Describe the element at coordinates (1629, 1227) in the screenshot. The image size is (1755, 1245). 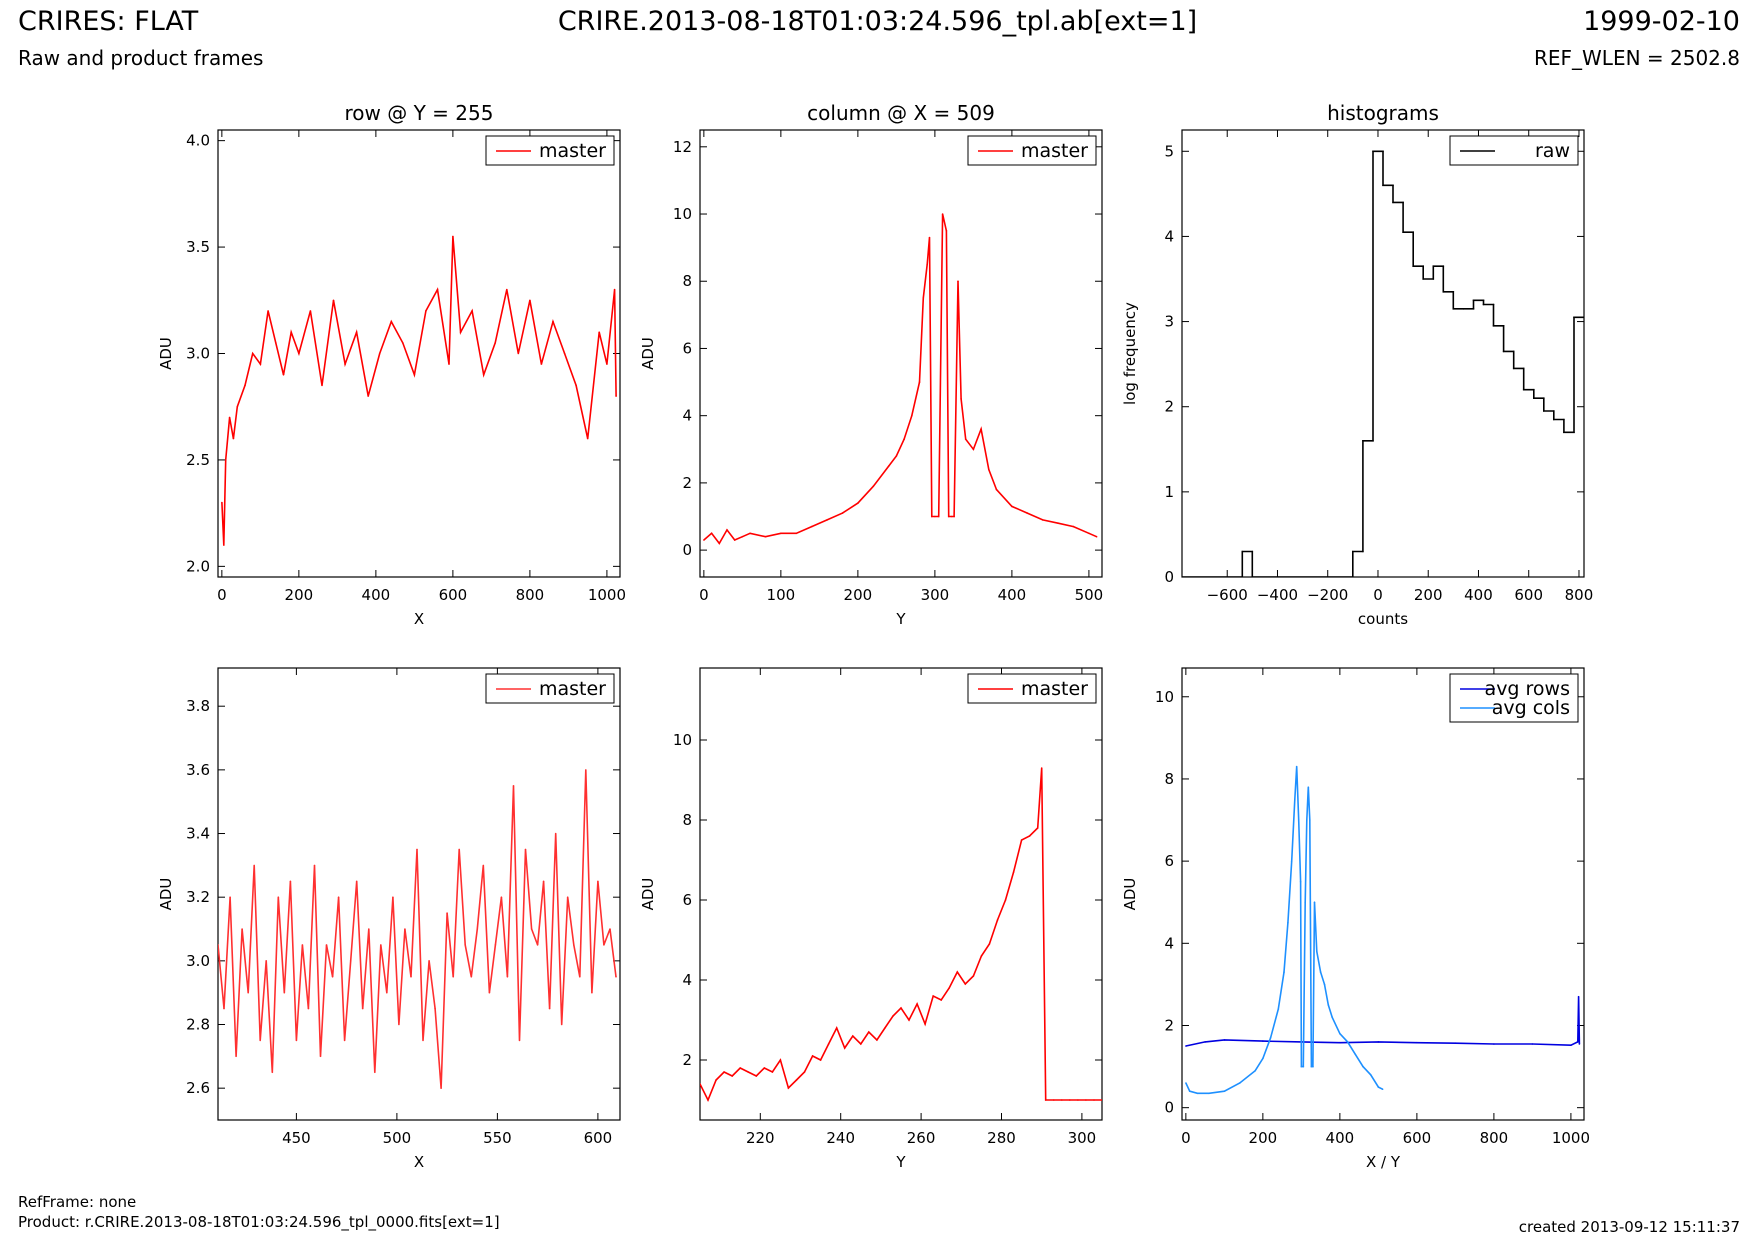
I see `created-label: created 2013-09-12 15:11:37` at that location.